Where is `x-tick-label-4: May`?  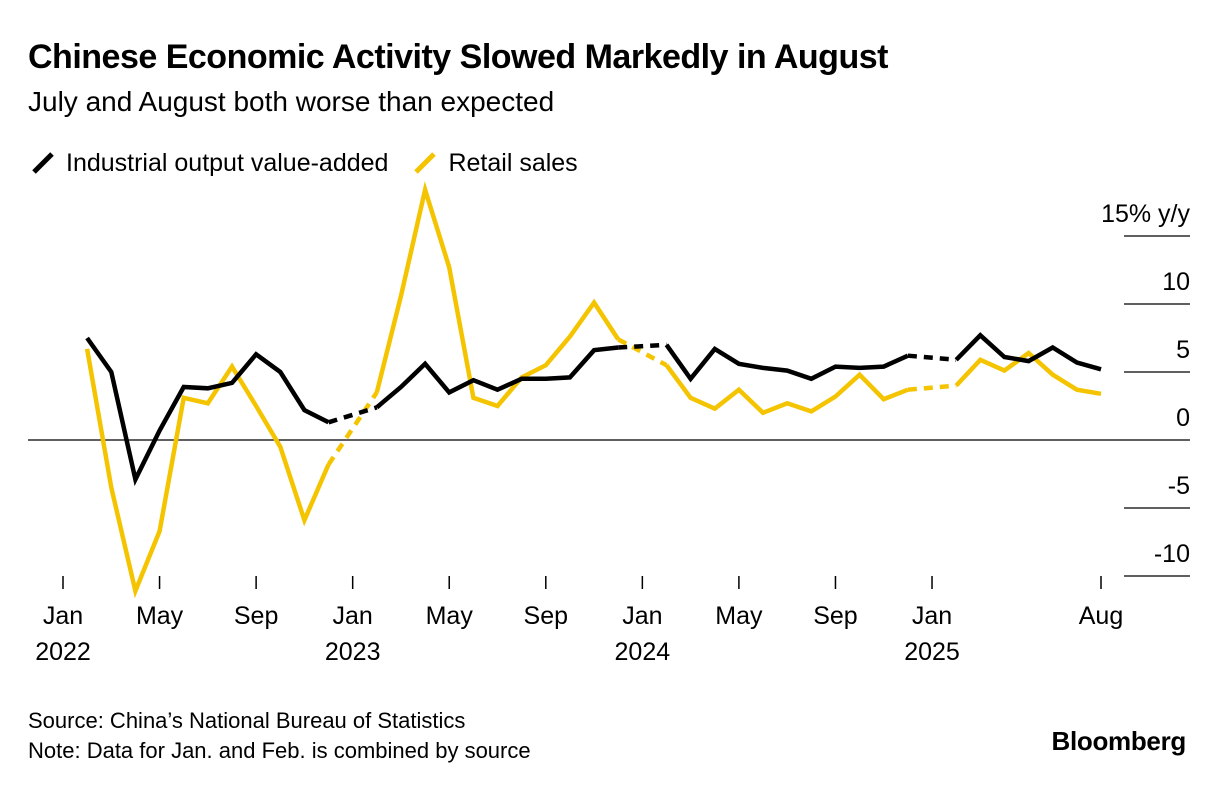 x-tick-label-4: May is located at coordinates (450, 616).